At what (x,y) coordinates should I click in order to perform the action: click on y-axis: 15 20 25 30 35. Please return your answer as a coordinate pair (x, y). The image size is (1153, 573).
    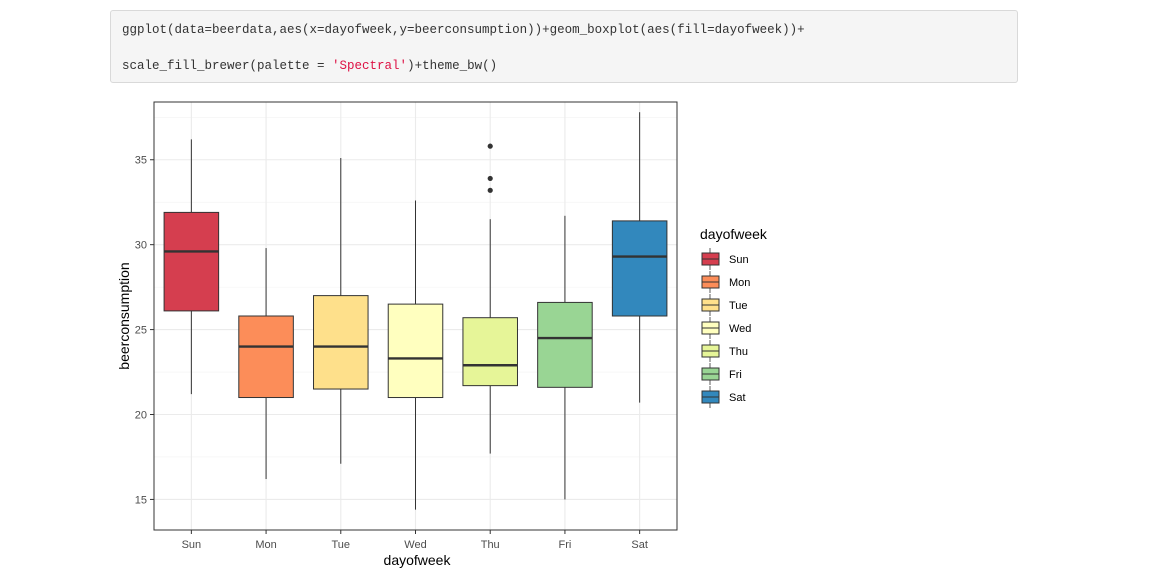
    Looking at the image, I should click on (144, 330).